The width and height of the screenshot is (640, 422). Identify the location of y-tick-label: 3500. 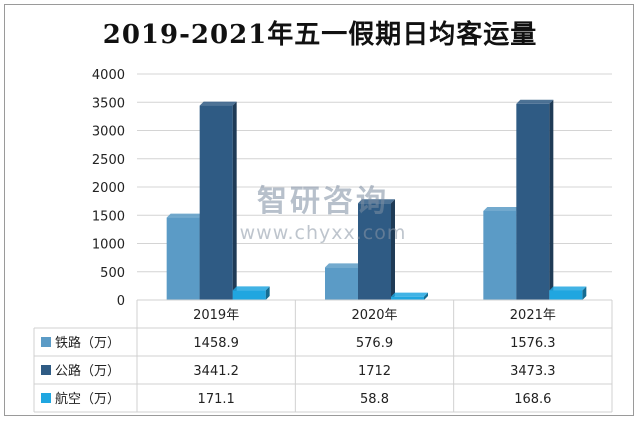
(108, 103).